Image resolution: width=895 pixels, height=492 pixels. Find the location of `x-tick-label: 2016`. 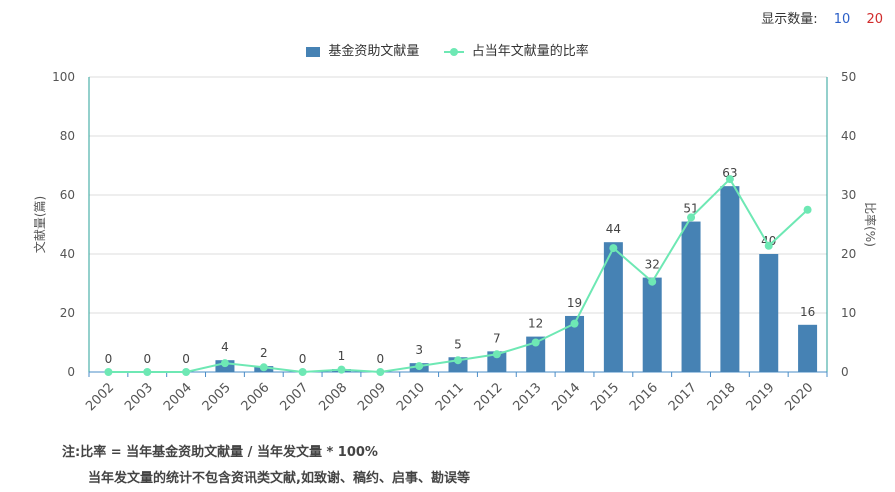

x-tick-label: 2016 is located at coordinates (644, 397).